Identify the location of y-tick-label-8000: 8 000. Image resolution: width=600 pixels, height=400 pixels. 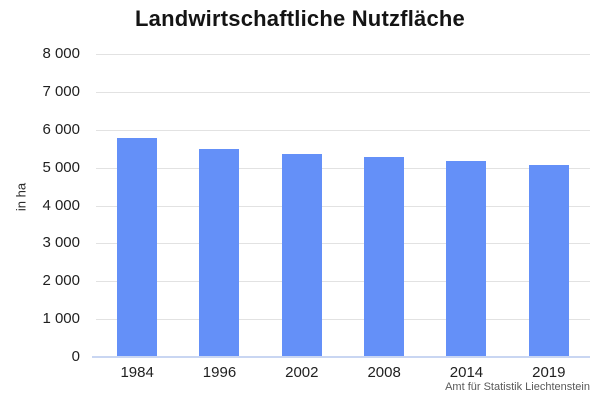
(61, 53).